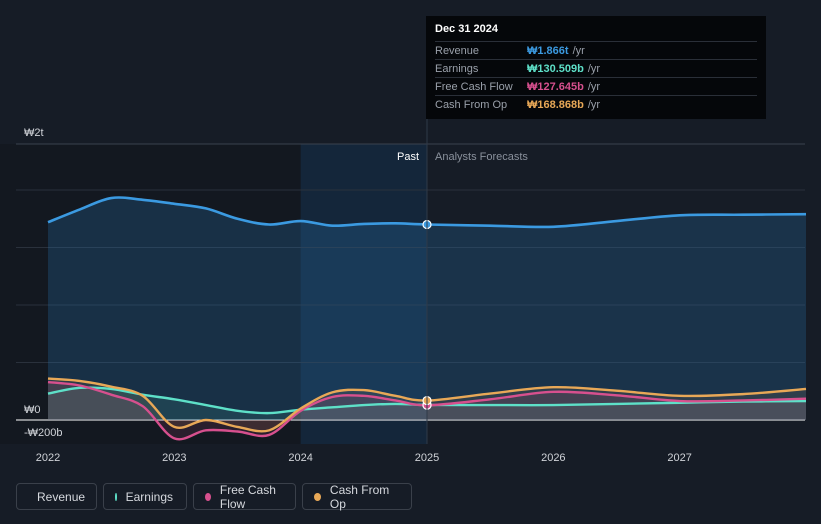  Describe the element at coordinates (427, 458) in the screenshot. I see `x-tick-label: 2025` at that location.